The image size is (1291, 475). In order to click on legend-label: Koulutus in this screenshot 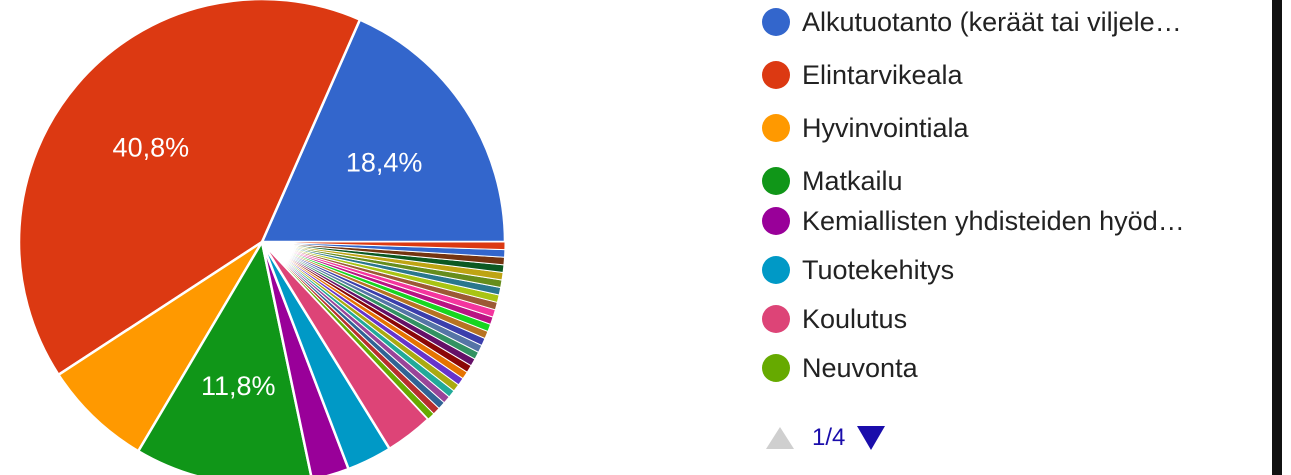, I will do `click(855, 318)`.